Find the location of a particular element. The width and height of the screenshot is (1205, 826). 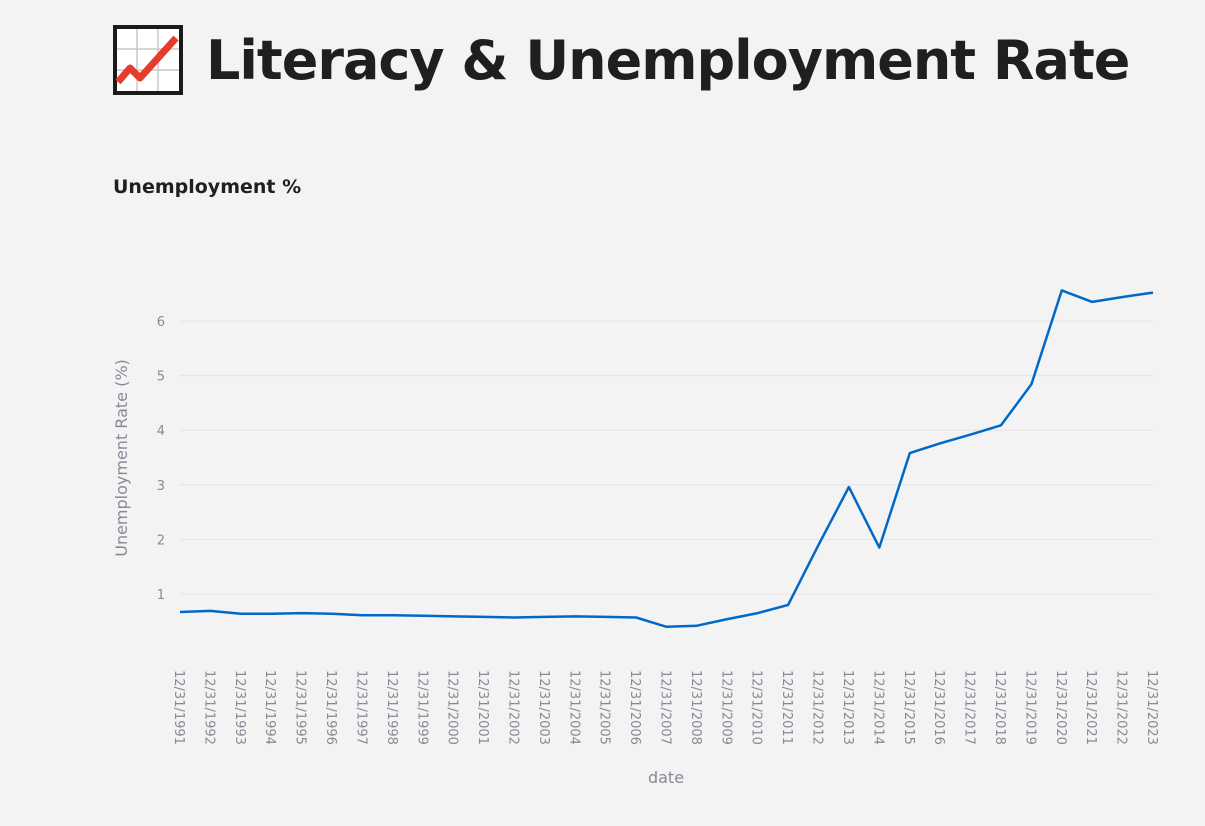

y-tick-label: 5 is located at coordinates (161, 377).